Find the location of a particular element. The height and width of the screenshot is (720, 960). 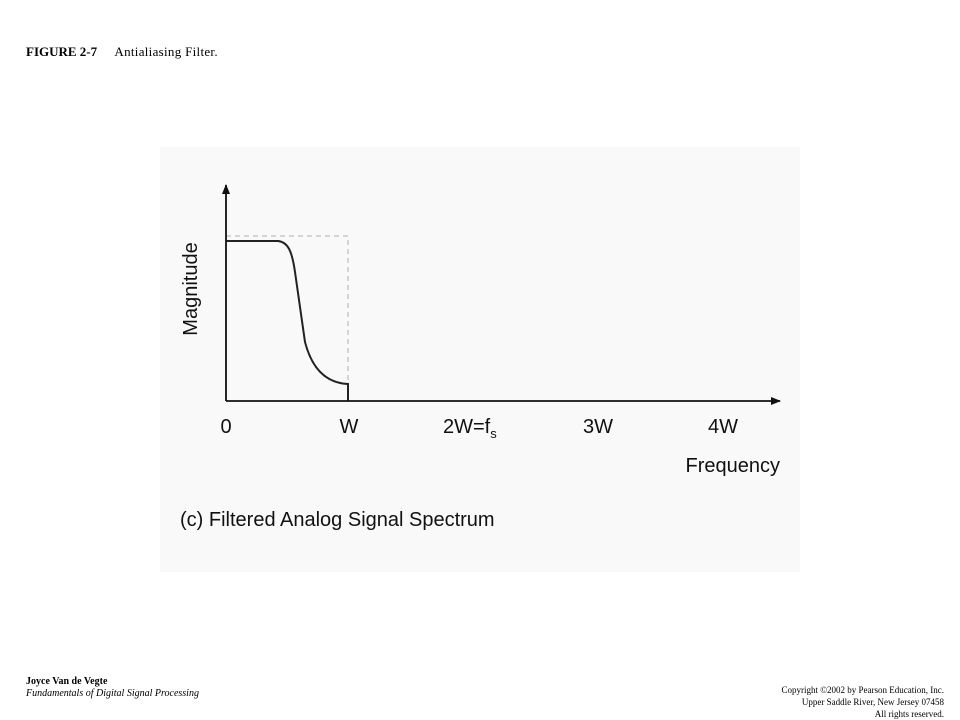

ideal-filter-outline is located at coordinates (287, 318).